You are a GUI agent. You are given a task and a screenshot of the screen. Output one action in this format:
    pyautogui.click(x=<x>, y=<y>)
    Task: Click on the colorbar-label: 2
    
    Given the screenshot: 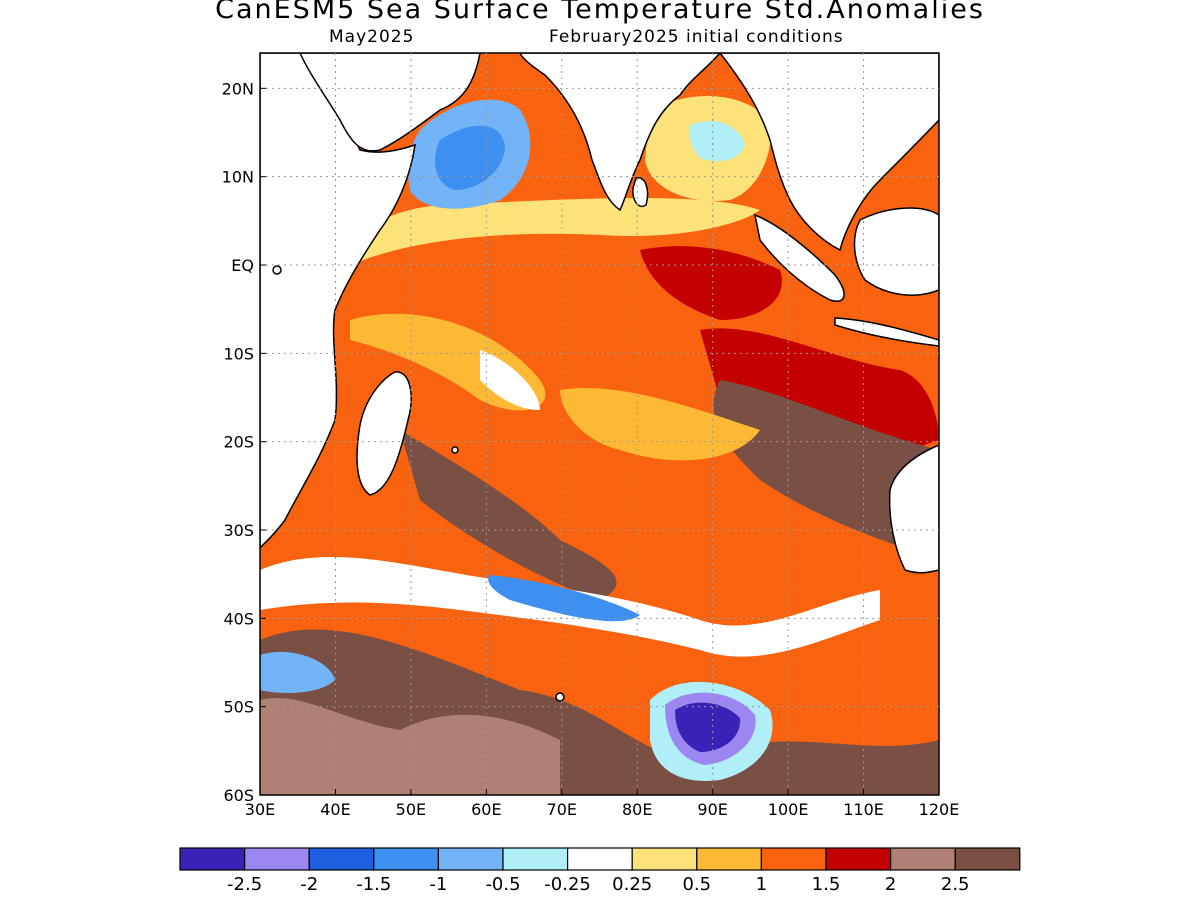 What is the action you would take?
    pyautogui.click(x=890, y=884)
    